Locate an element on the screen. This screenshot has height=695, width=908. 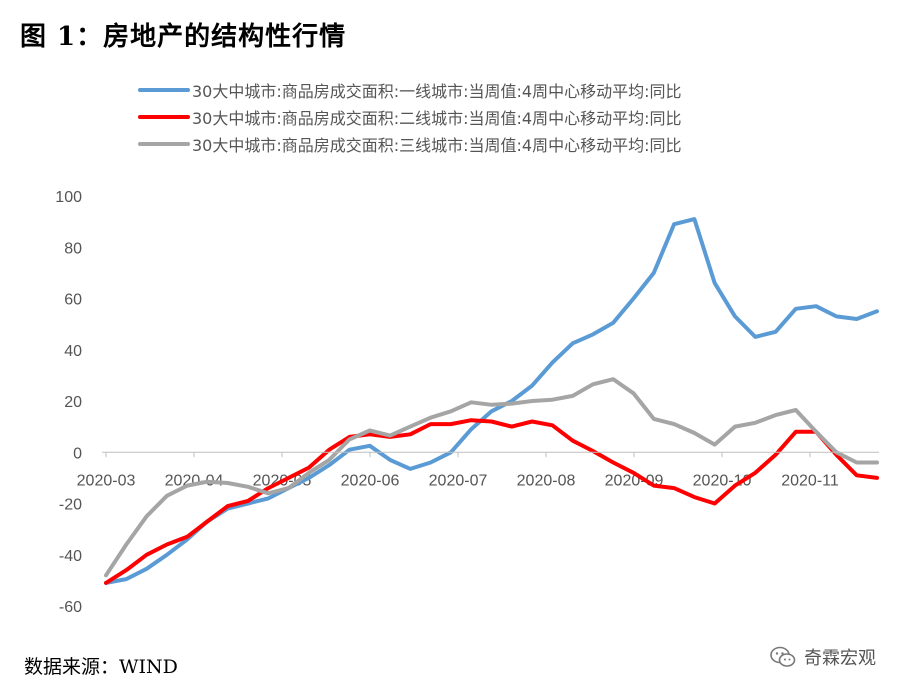
x-axis-ticks is located at coordinates (458, 455).